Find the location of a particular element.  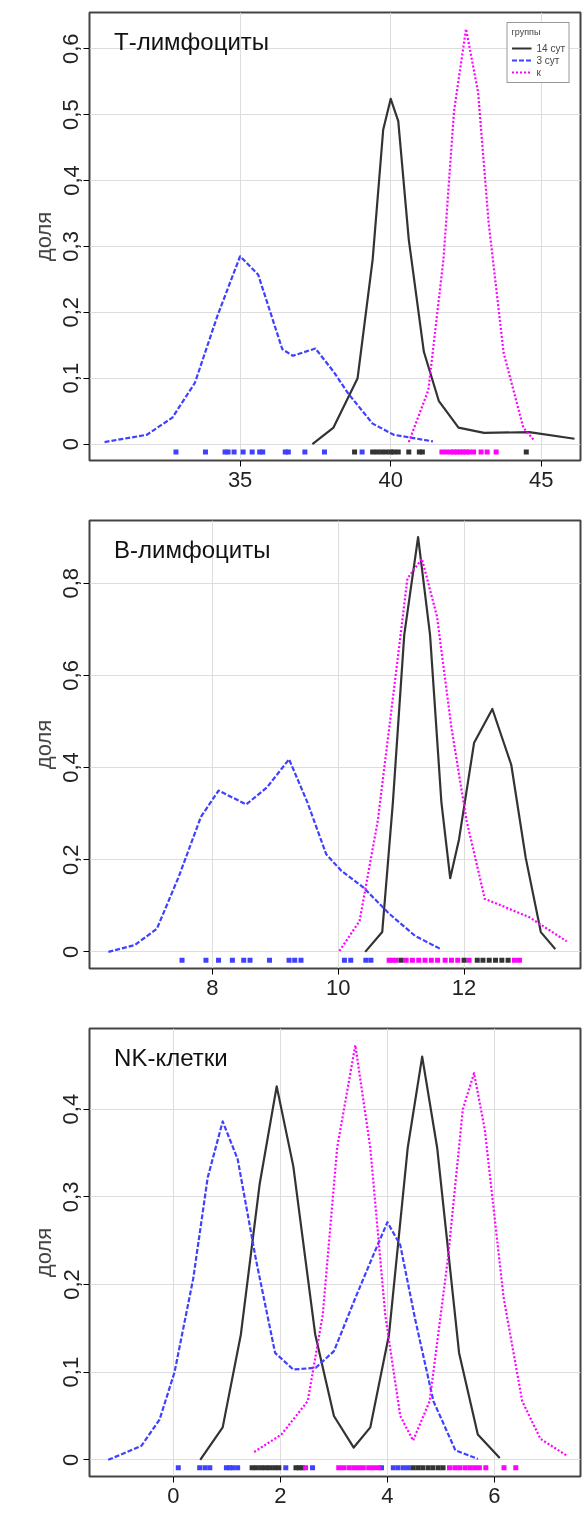

text: Т-лимфоциты is located at coordinates (192, 42).